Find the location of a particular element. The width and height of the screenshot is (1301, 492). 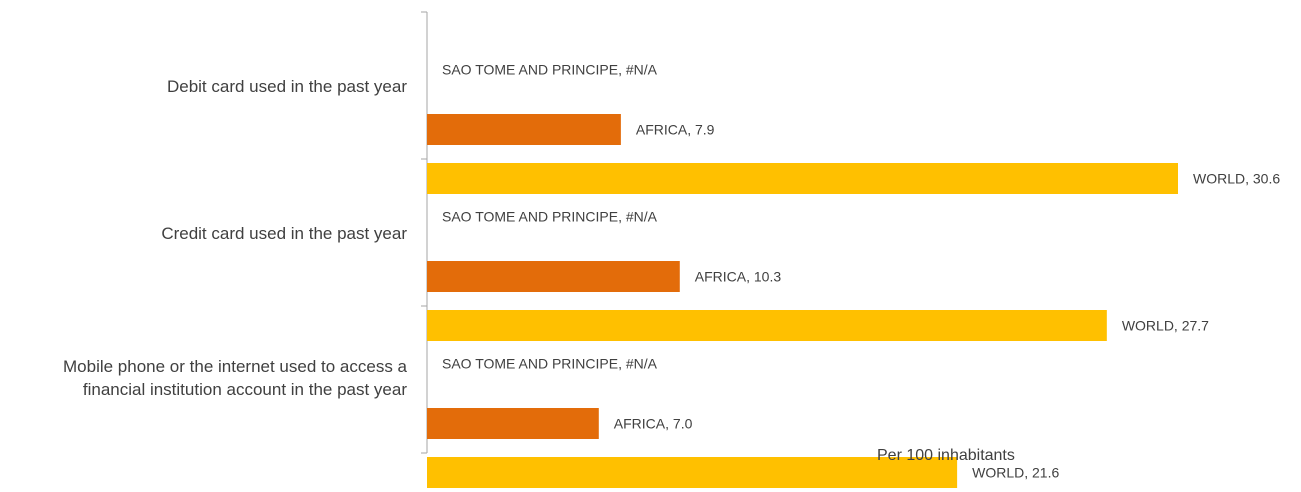

x-axis-title: Per 100 inhabitants is located at coordinates (946, 455).